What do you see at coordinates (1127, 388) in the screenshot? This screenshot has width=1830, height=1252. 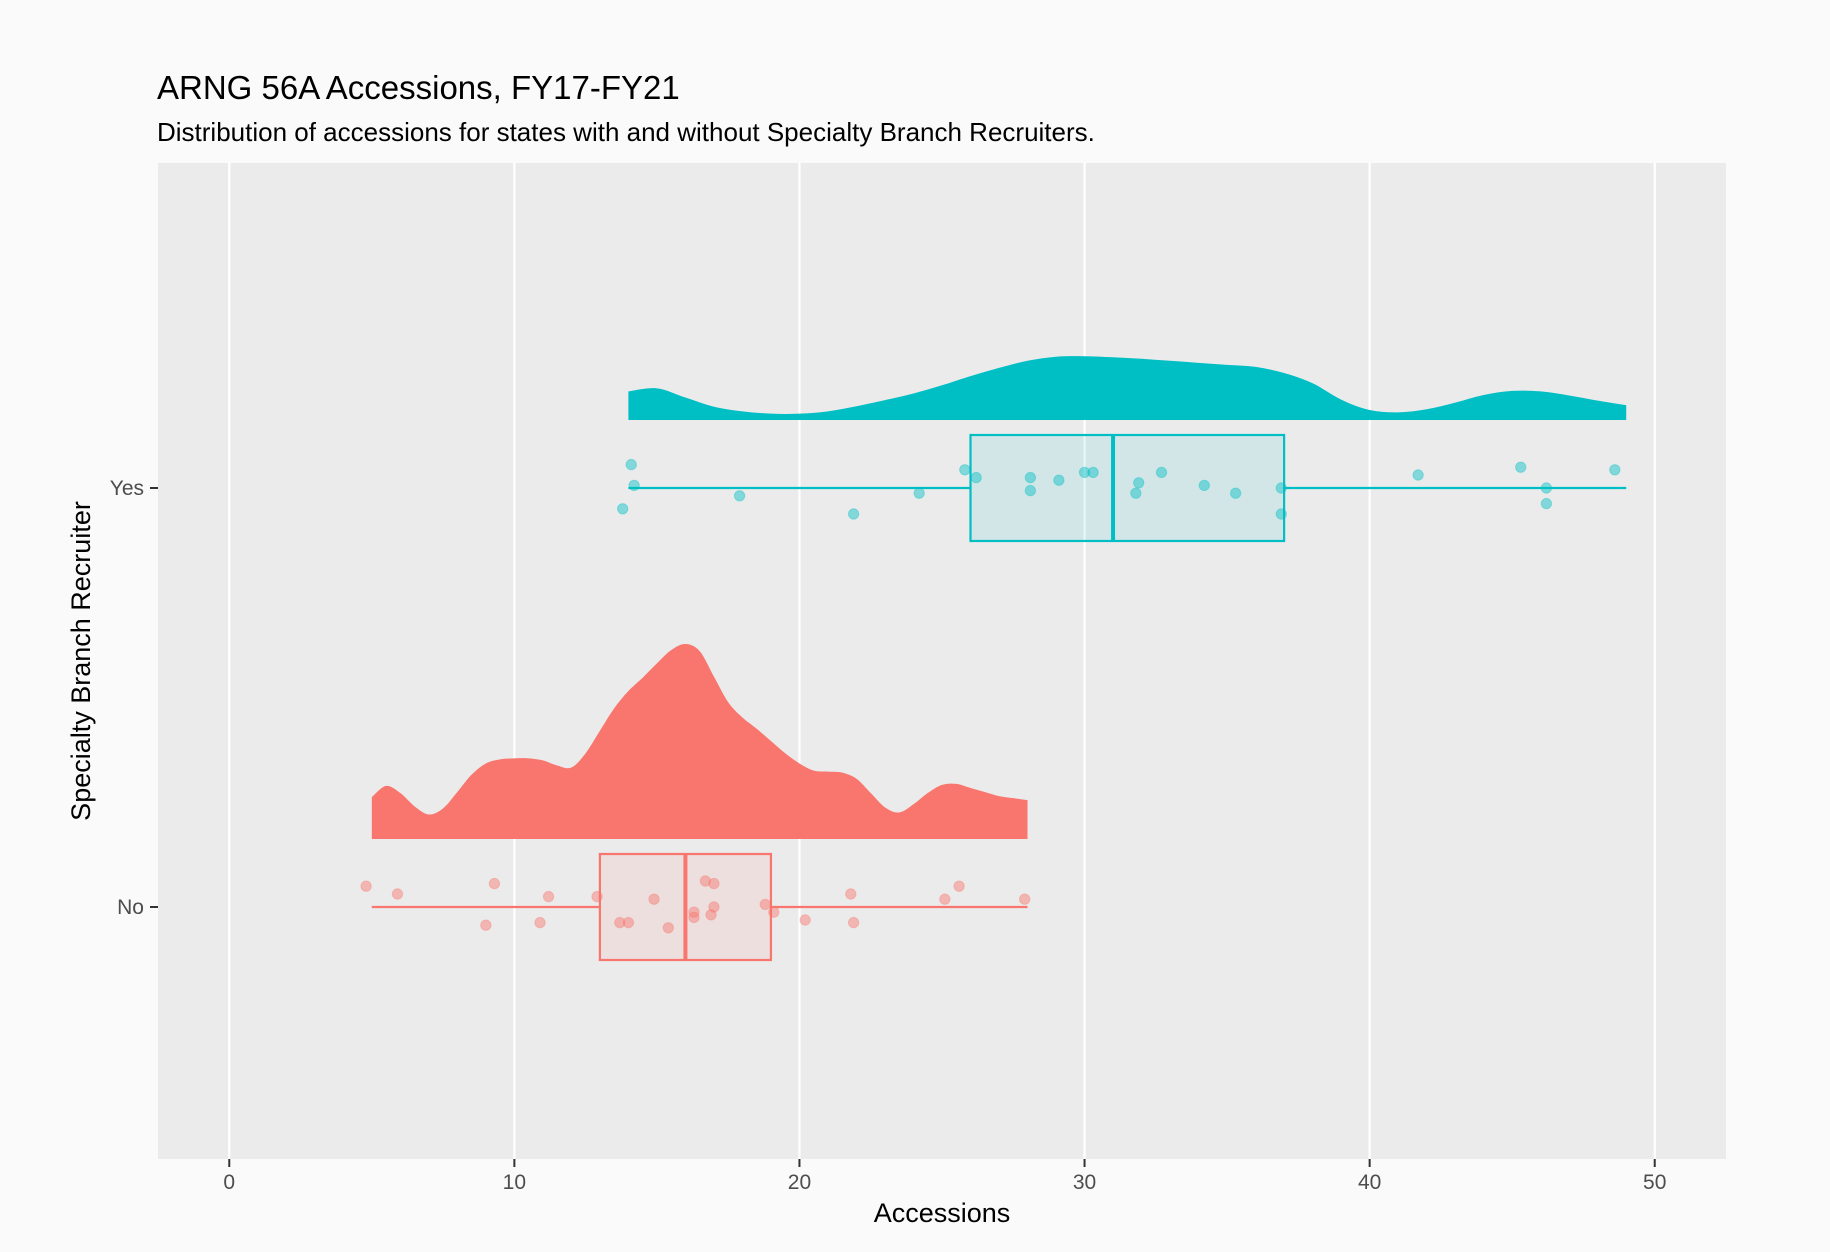 I see `density-cloud-yes` at bounding box center [1127, 388].